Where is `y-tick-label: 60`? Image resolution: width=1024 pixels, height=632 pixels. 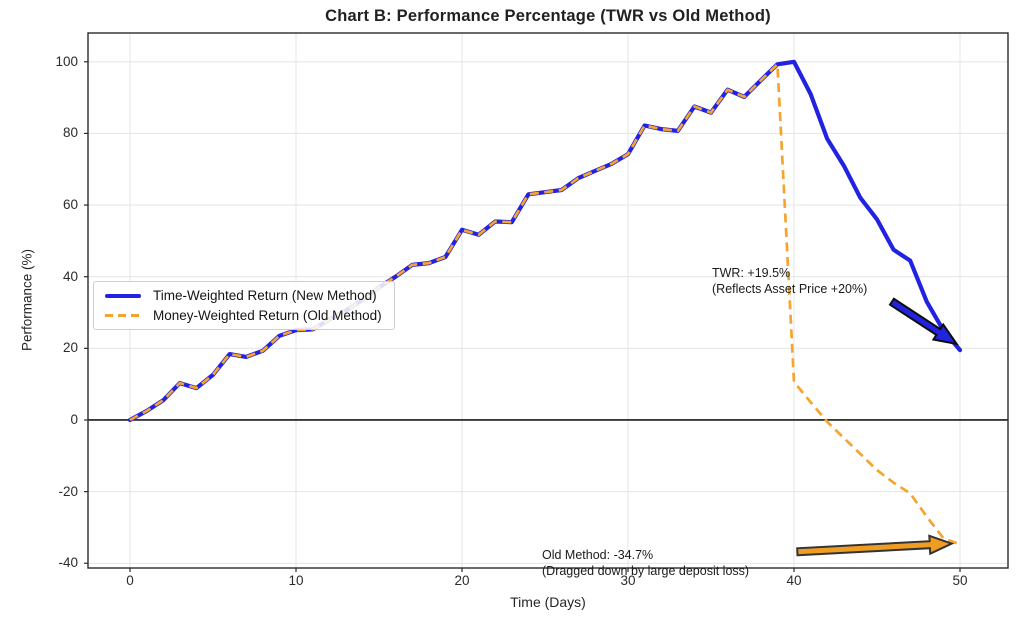 y-tick-label: 60 is located at coordinates (70, 205).